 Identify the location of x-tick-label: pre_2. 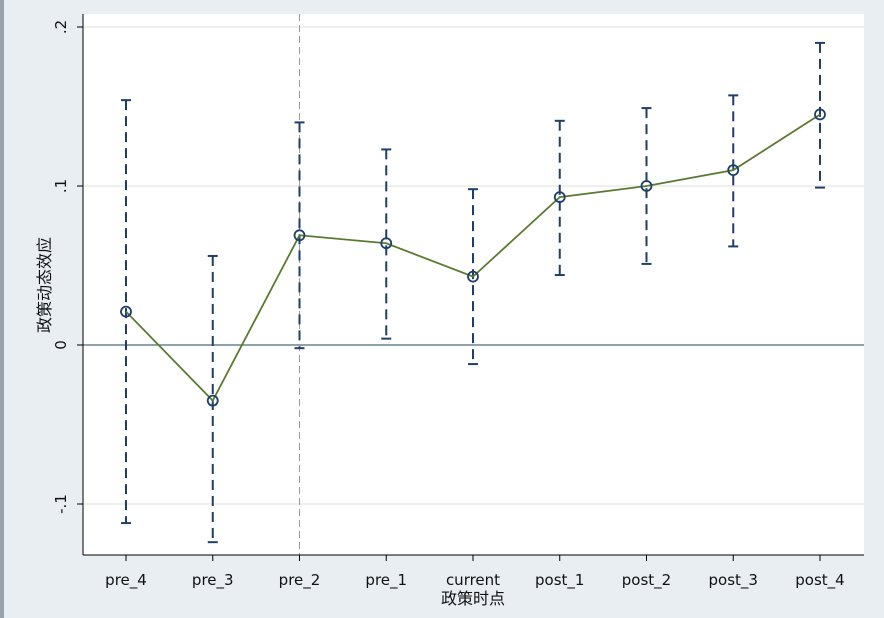
(300, 580).